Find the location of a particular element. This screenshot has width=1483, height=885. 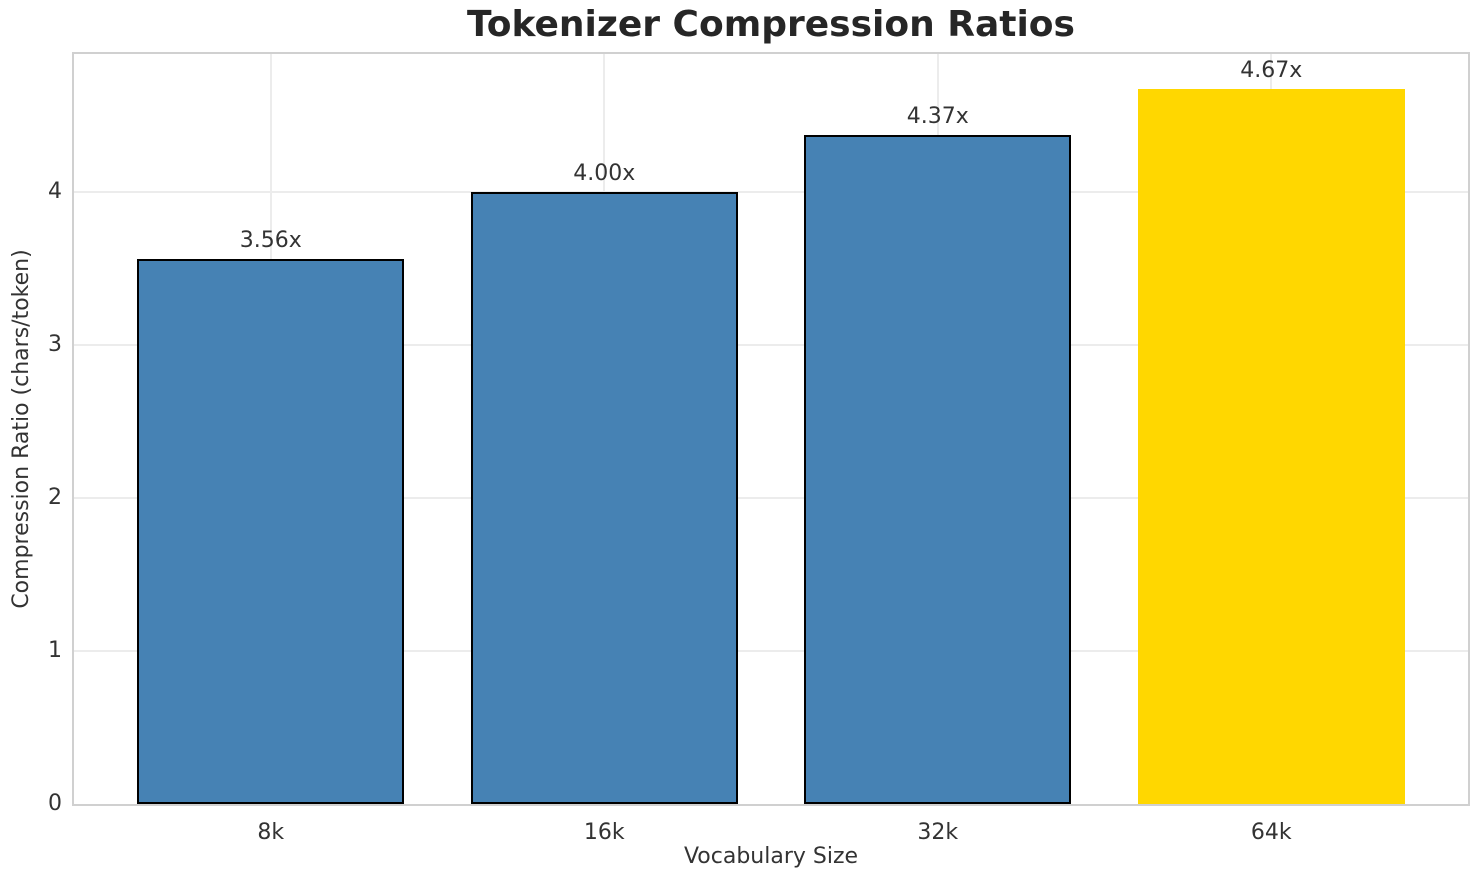

bar-16k is located at coordinates (604, 497).